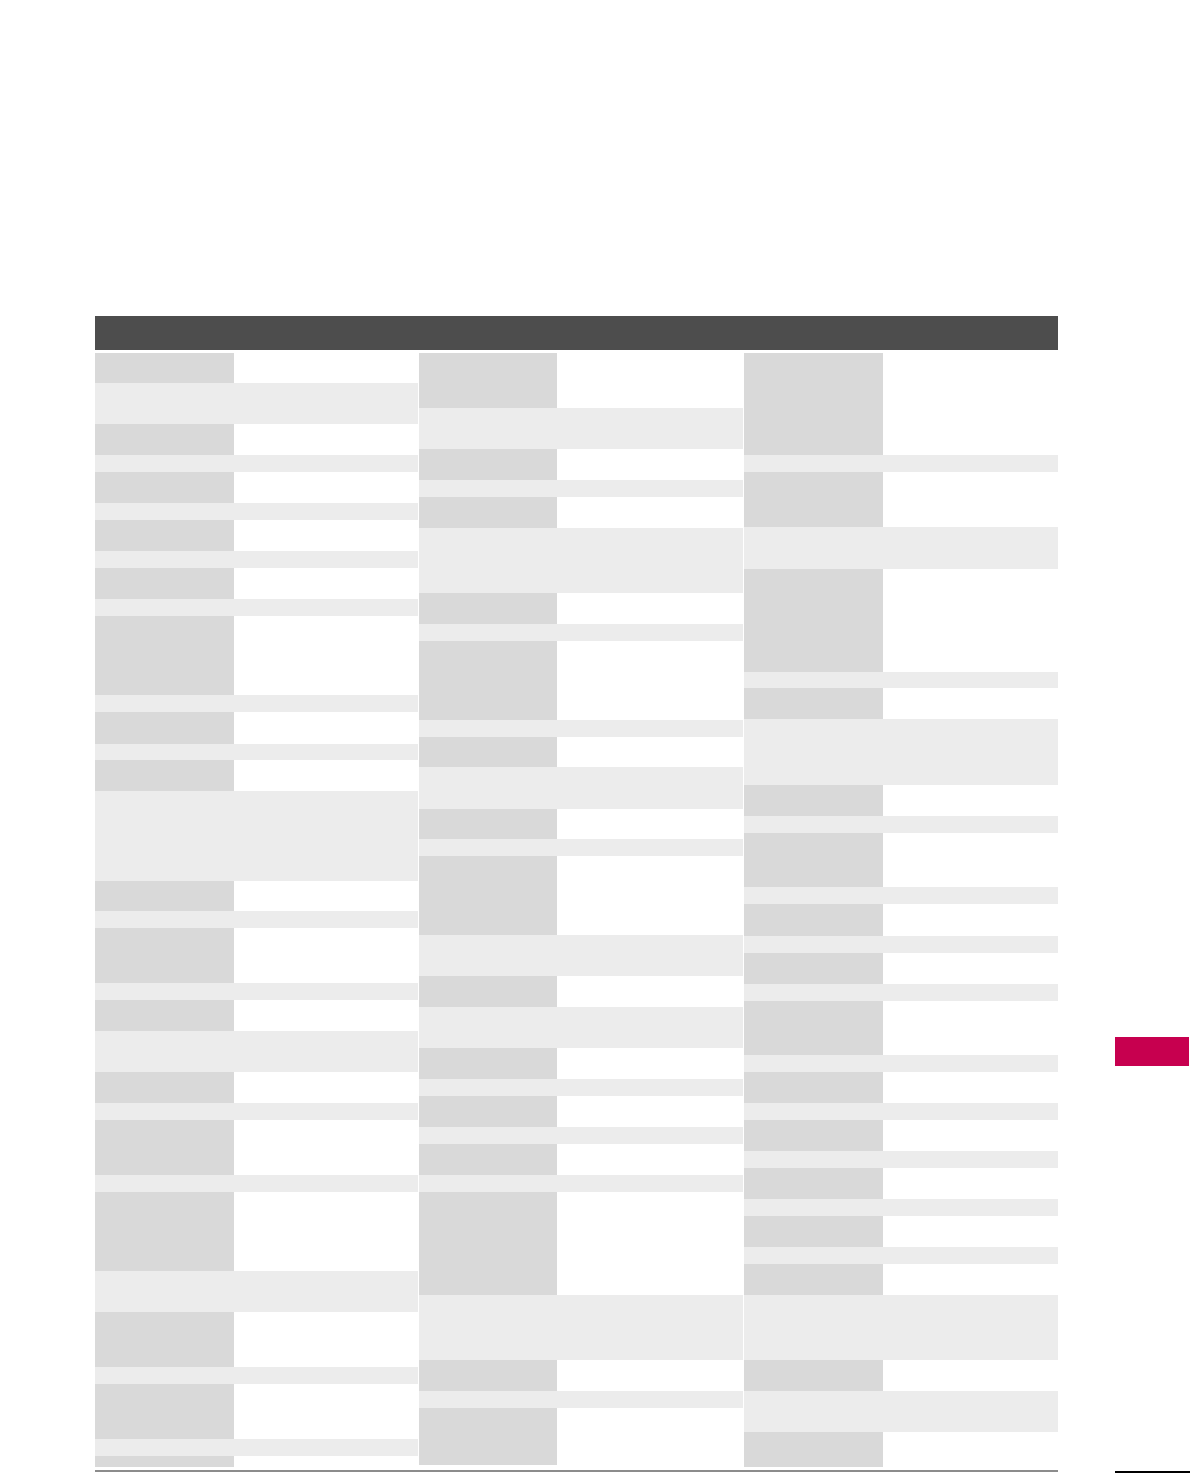  I want to click on table-bottom-rule, so click(576, 1471).